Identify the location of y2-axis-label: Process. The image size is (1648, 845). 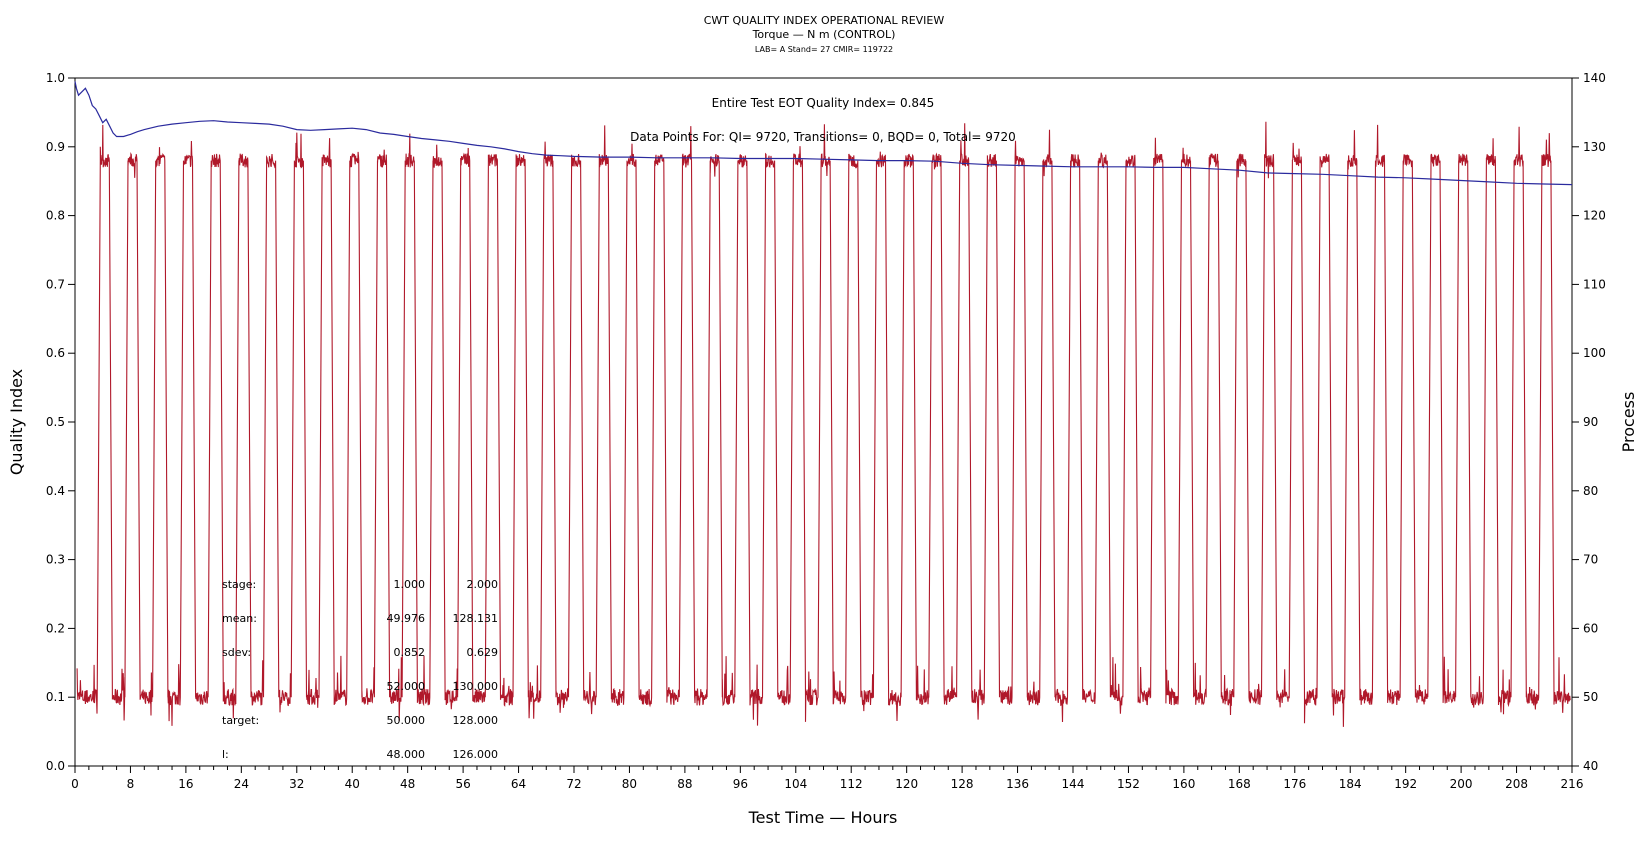
(1628, 422).